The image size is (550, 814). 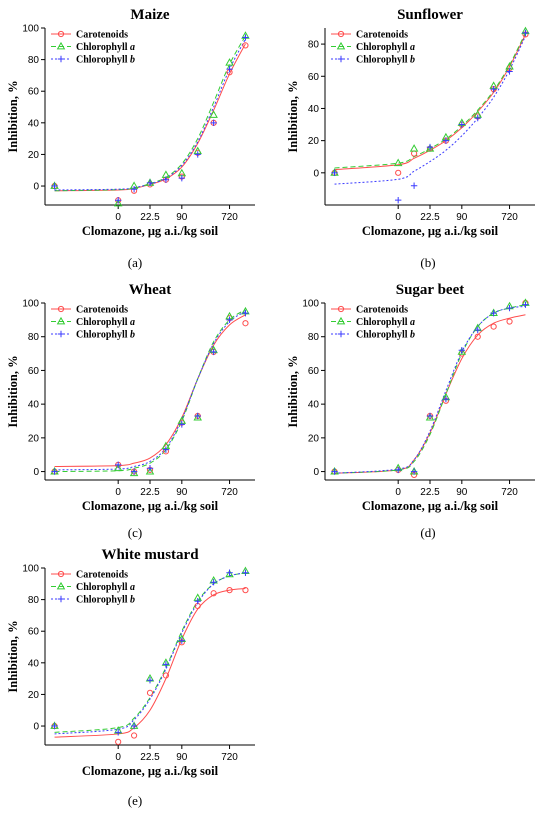 I want to click on y-tick-label: 40, so click(x=34, y=123).